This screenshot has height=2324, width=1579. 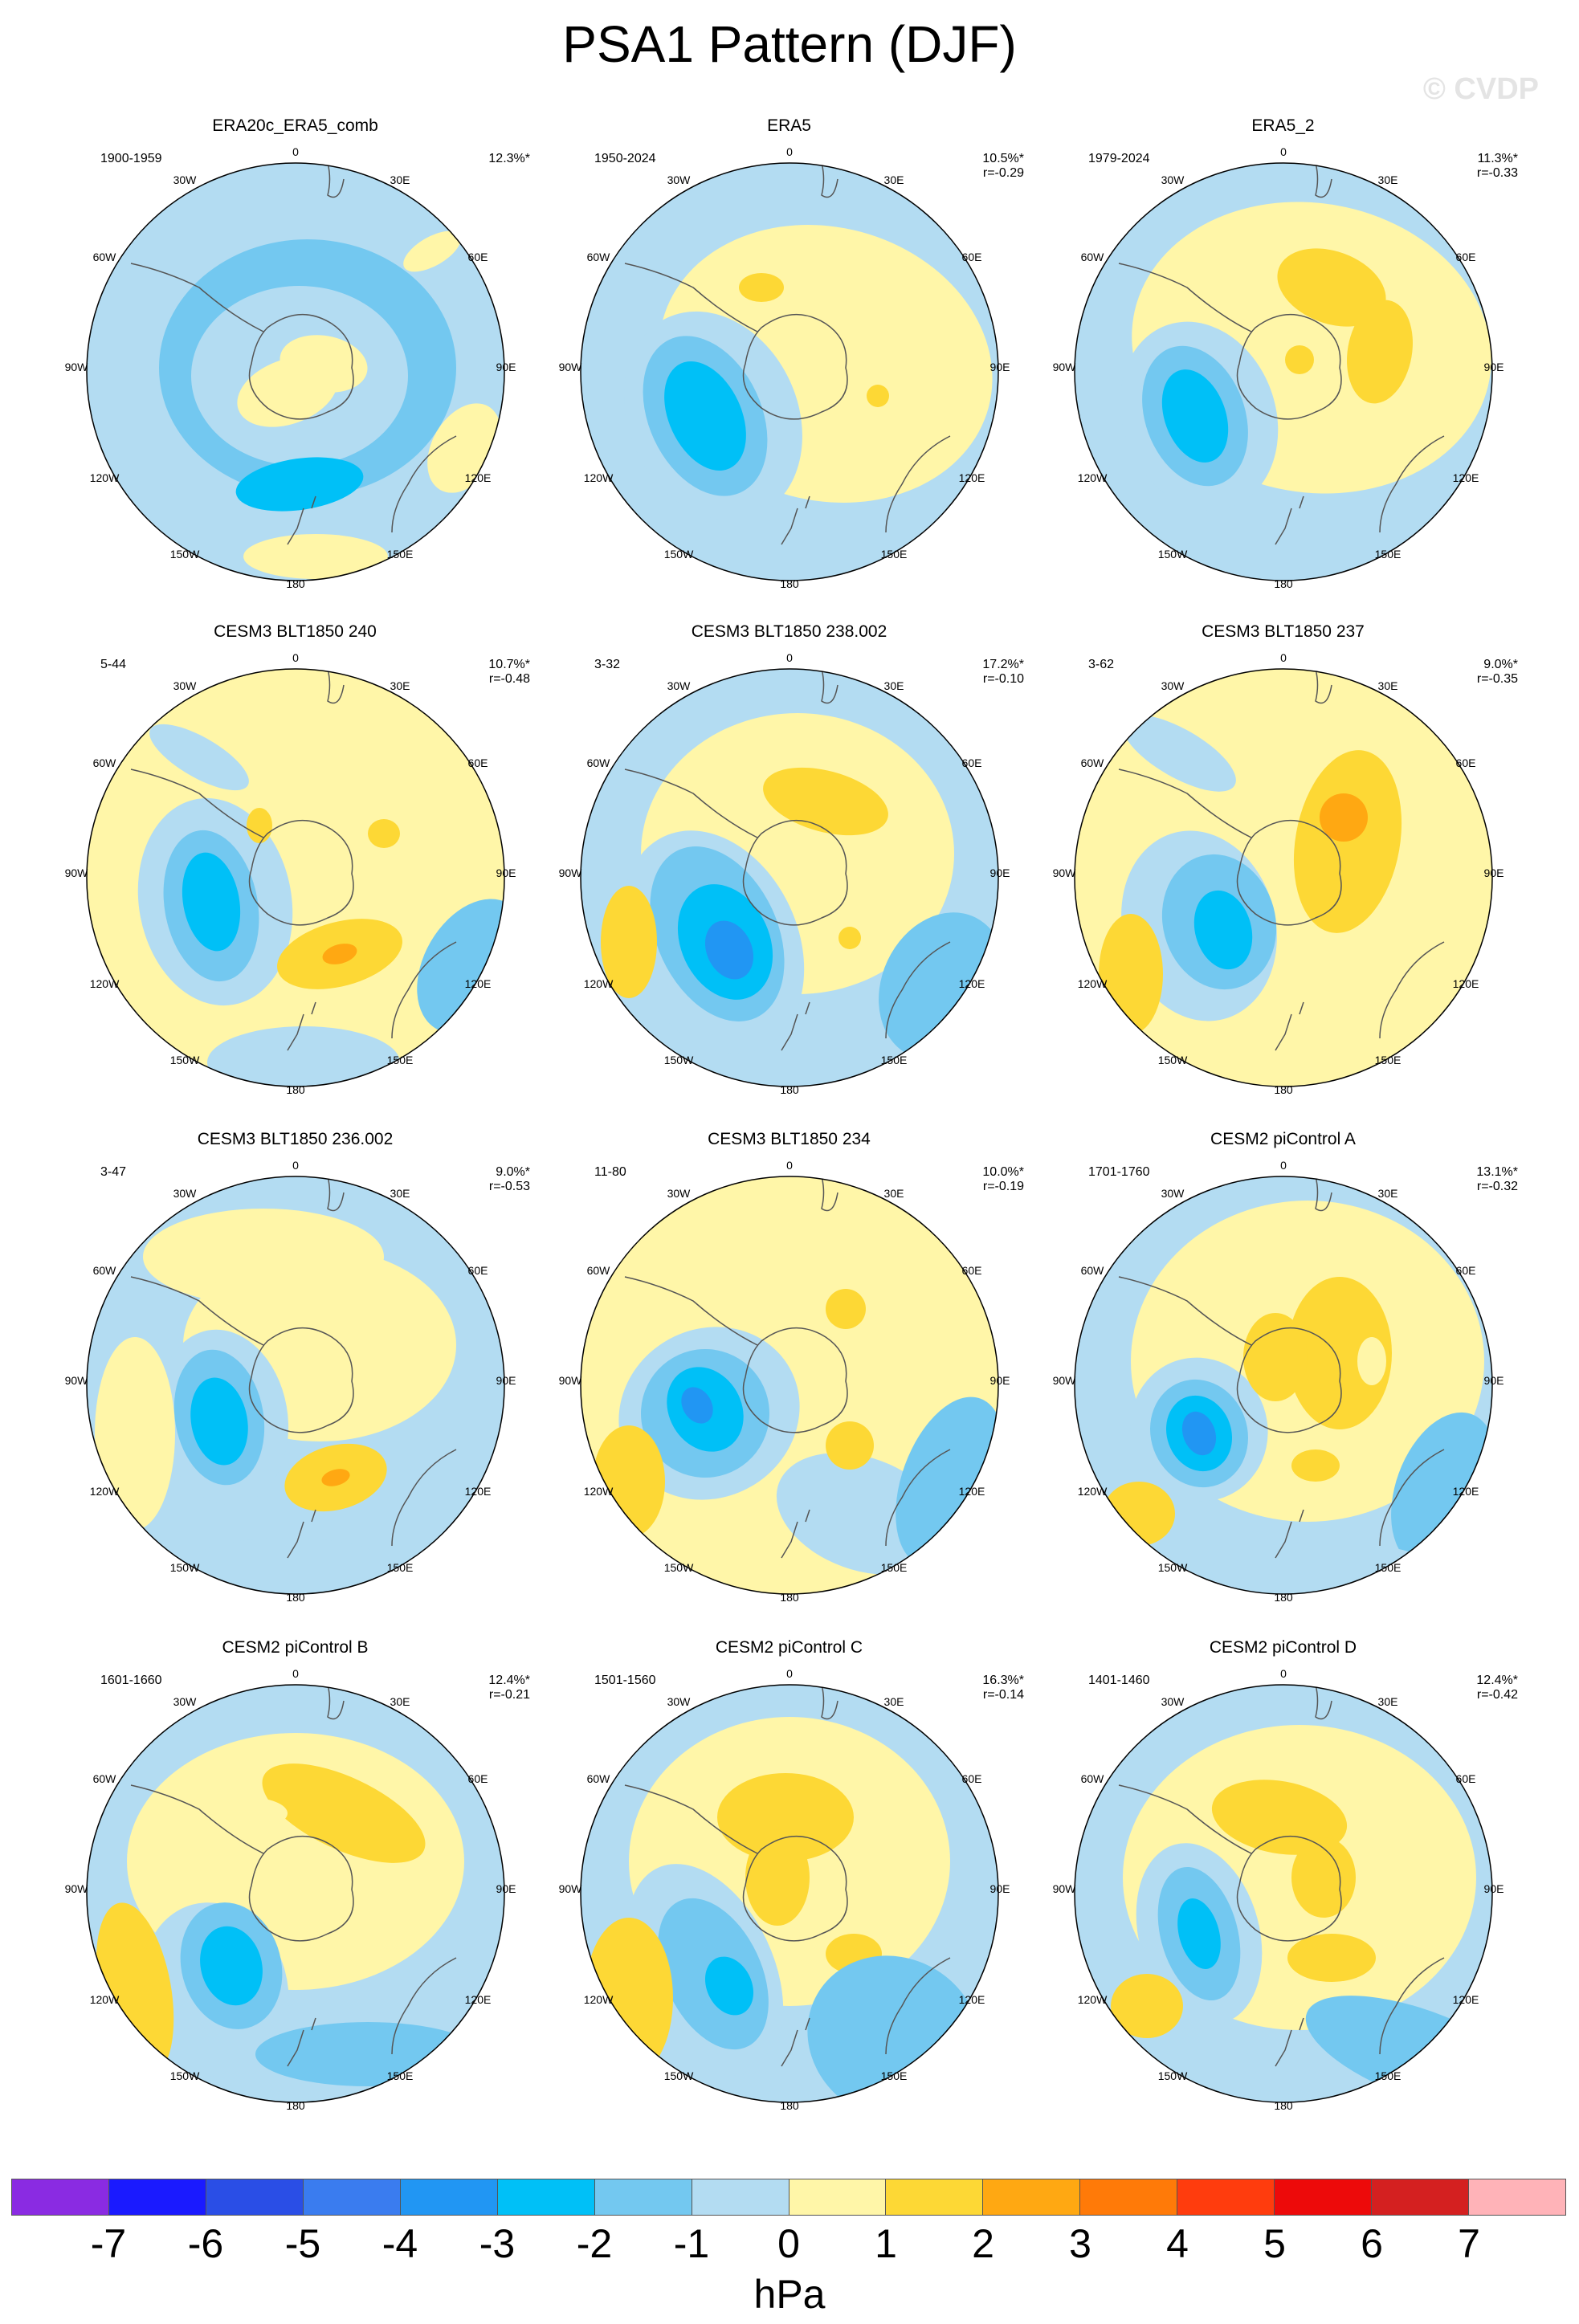 What do you see at coordinates (1119, 159) in the screenshot?
I see `year-range: 1979-2024` at bounding box center [1119, 159].